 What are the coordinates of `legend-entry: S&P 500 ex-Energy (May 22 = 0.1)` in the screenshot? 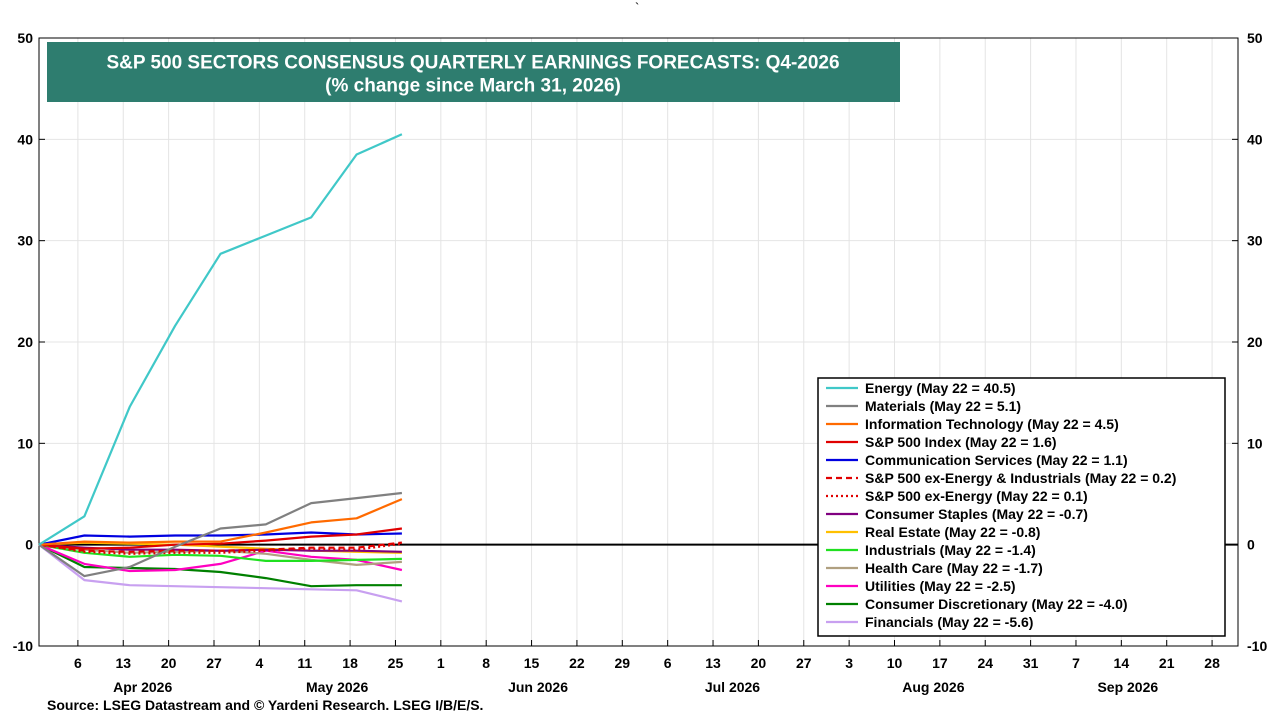 It's located at (976, 496).